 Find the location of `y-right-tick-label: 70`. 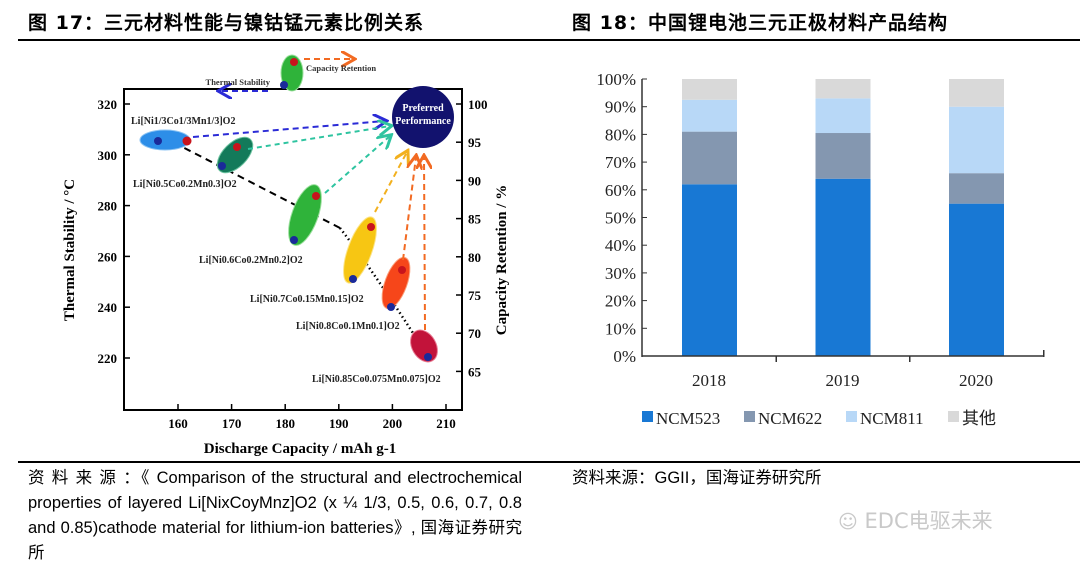

y-right-tick-label: 70 is located at coordinates (474, 333).